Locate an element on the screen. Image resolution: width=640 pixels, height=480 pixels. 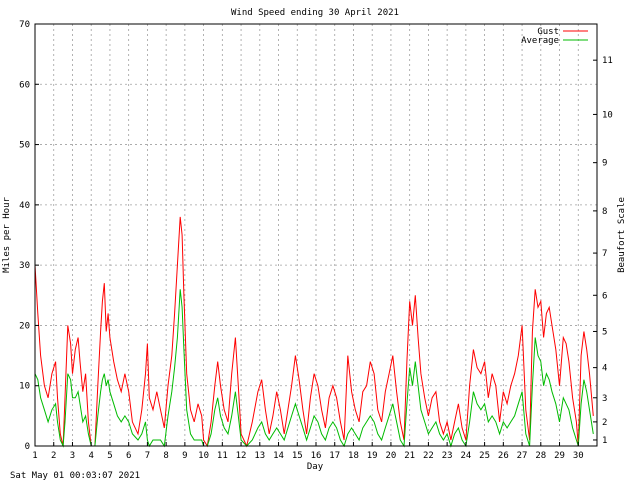
x-tick-label: 16 is located at coordinates (316, 456).